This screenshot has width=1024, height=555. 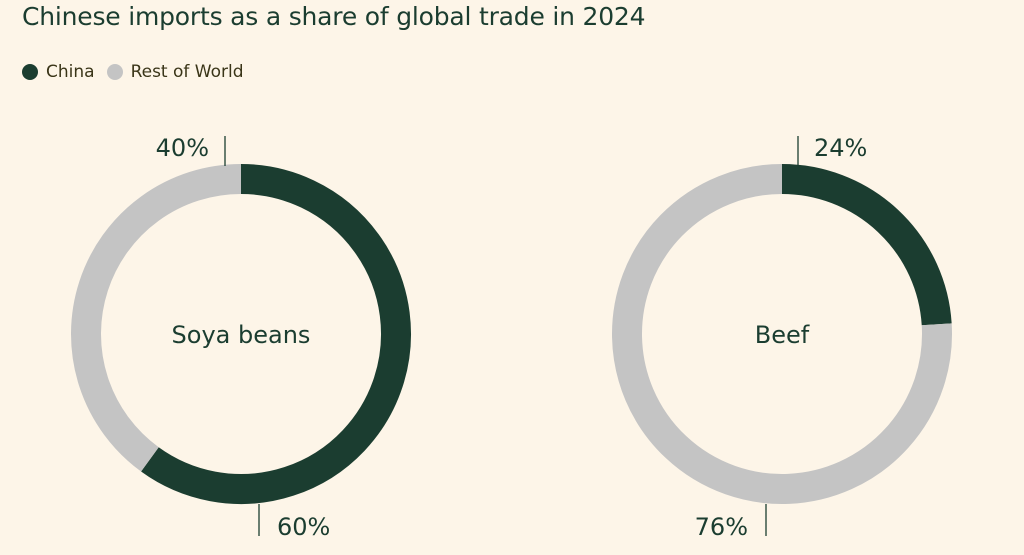 I want to click on legend-label-rest-of-world: Rest of World, so click(x=187, y=72).